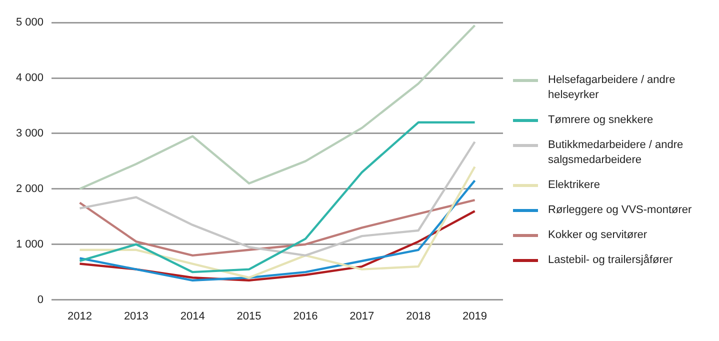  What do you see at coordinates (30, 188) in the screenshot?
I see `y-tick-label: 2 000` at bounding box center [30, 188].